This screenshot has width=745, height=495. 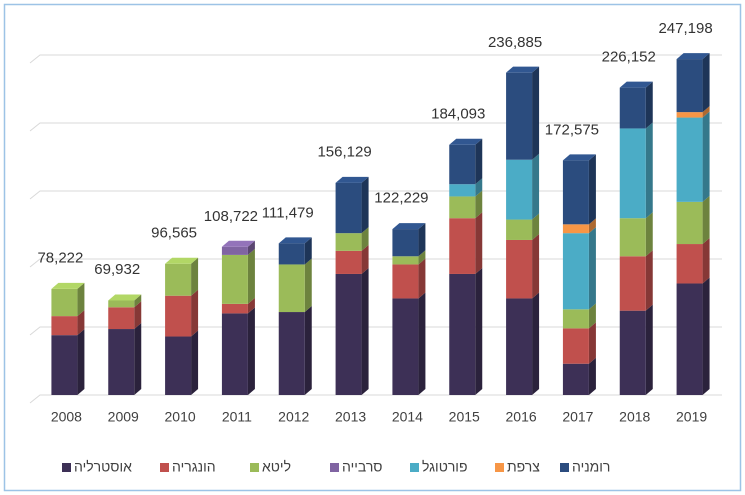 What do you see at coordinates (629, 56) in the screenshot?
I see `total-label: 226,152` at bounding box center [629, 56].